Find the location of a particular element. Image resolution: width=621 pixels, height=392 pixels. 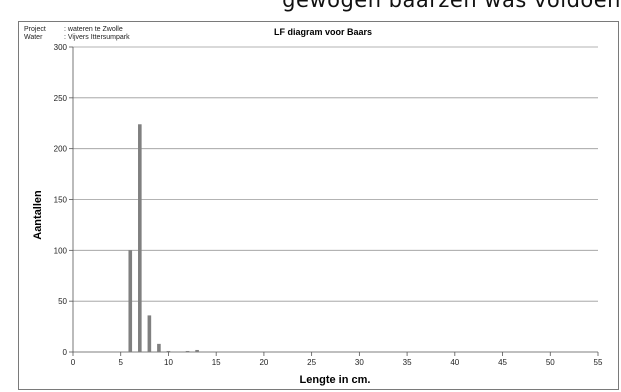

x-tick-label-45: 45 is located at coordinates (502, 362).